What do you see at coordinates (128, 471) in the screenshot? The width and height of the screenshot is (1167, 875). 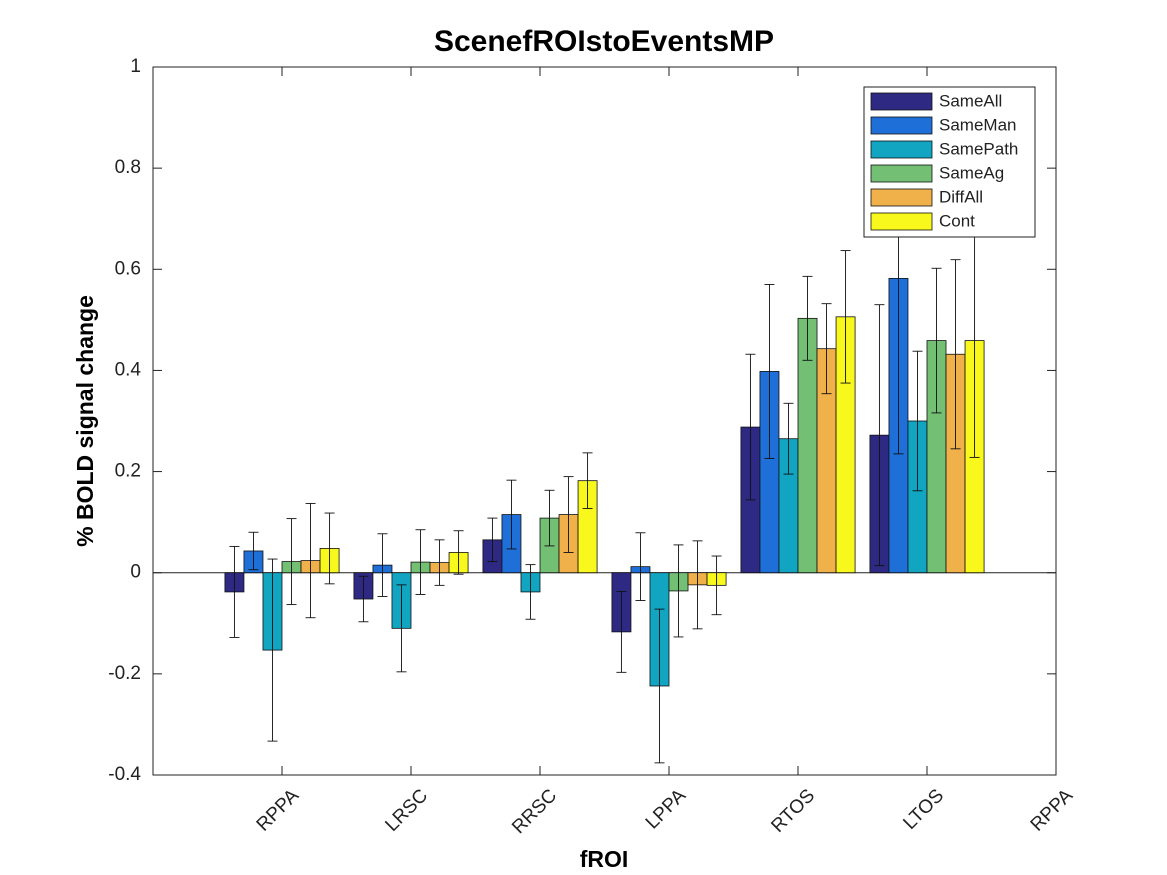 I see `y-tick-label: 0.2` at bounding box center [128, 471].